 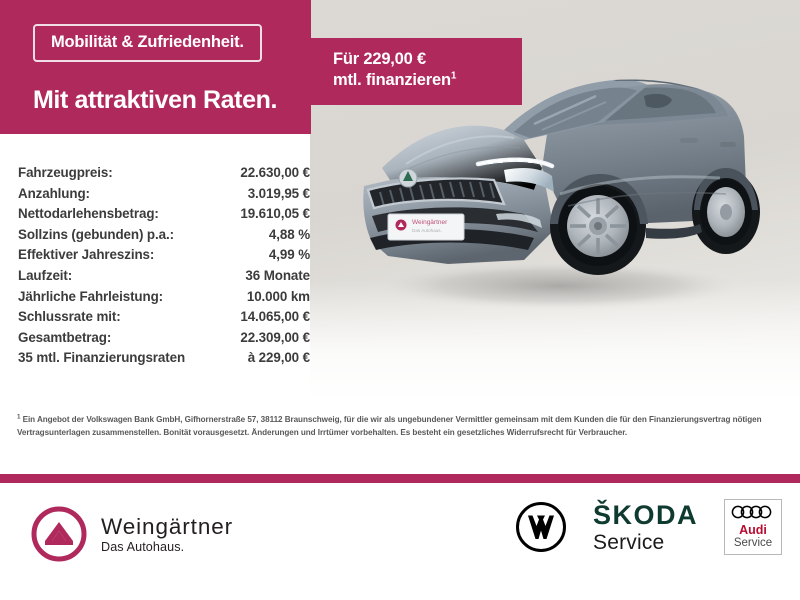 What do you see at coordinates (394, 70) in the screenshot?
I see `monthly-rate-text: Für 229,00 € mtl. finanzieren1` at bounding box center [394, 70].